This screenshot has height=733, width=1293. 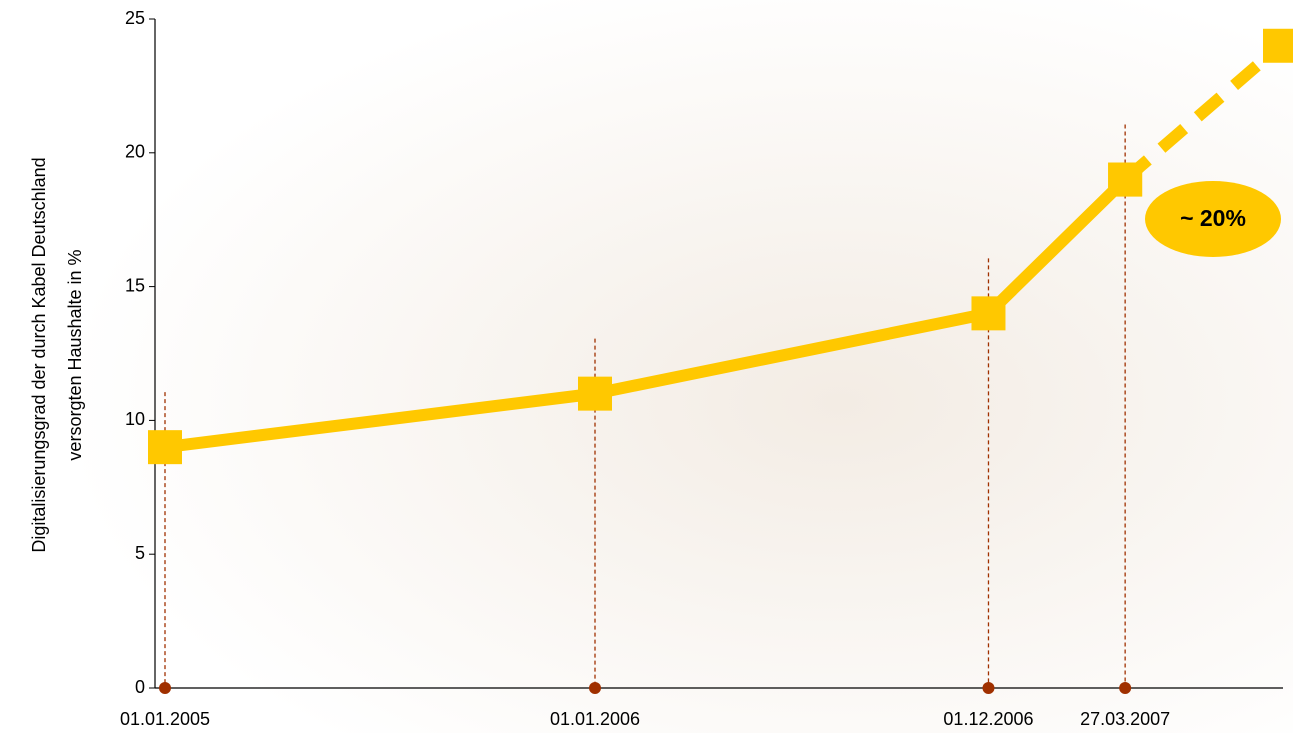 I want to click on annotation: ~ 20%, so click(x=1213, y=218).